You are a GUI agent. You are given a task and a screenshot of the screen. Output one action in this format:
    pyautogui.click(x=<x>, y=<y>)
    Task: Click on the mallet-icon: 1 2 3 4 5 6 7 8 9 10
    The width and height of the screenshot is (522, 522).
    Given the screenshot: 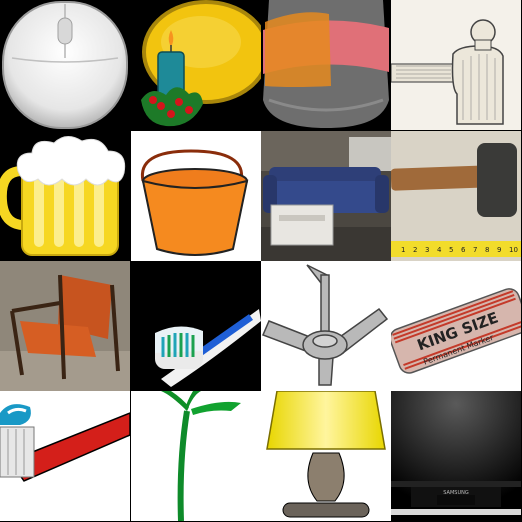 What is the action you would take?
    pyautogui.click(x=456, y=196)
    